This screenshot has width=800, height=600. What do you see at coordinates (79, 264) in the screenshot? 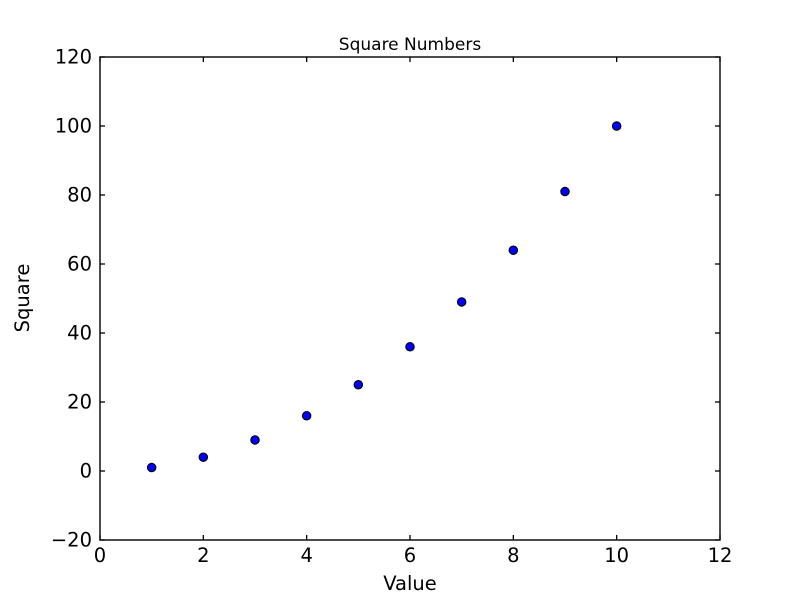
I see `y-tick-label: 60` at bounding box center [79, 264].